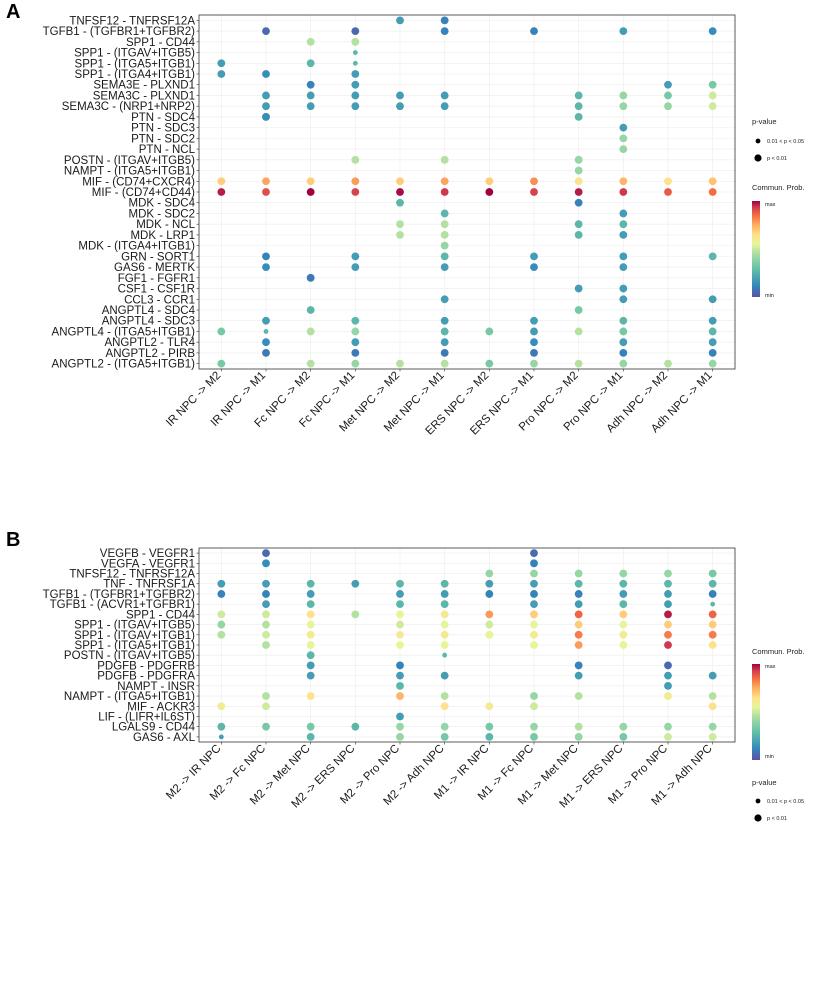  I want to click on panel-a-y-tick-label: MDK - (ITGA4+ITGB1), so click(136, 247).